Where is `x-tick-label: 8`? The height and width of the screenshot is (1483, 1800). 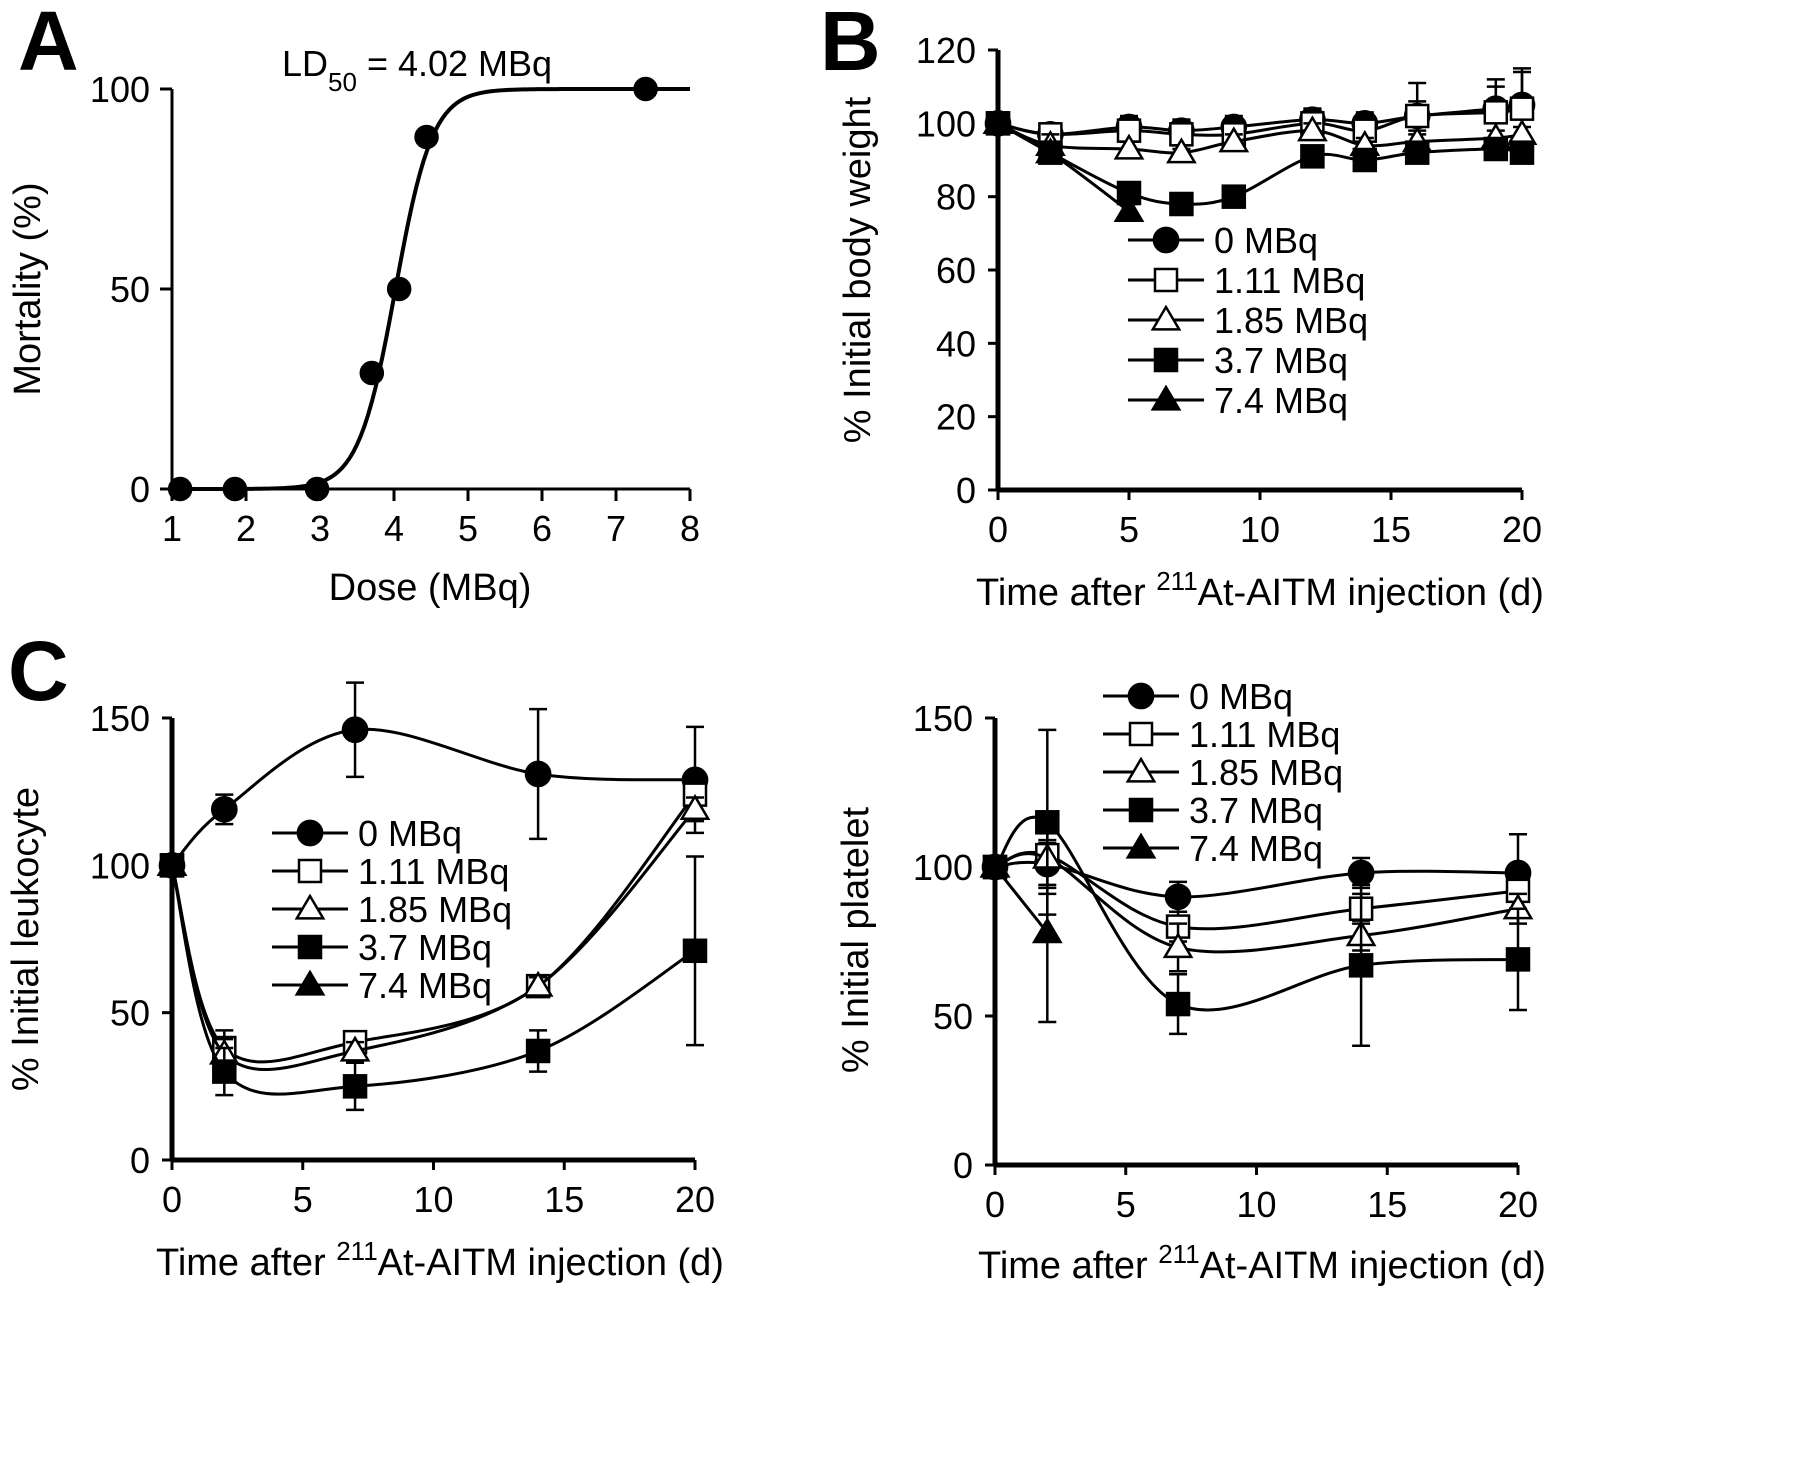
x-tick-label: 8 is located at coordinates (690, 528).